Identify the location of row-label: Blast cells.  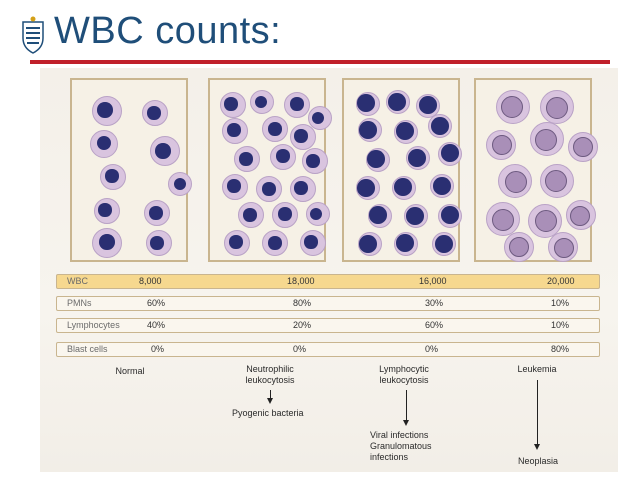
(87, 349).